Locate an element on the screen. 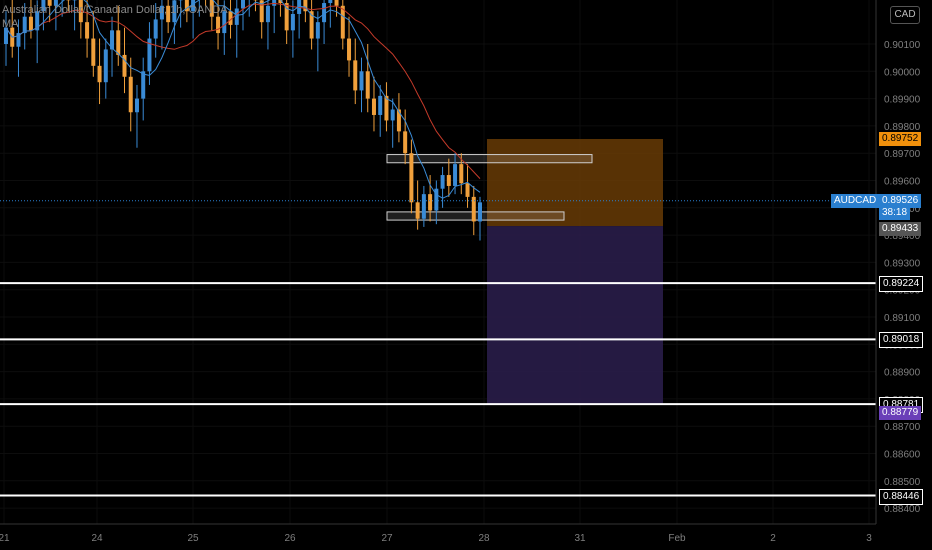 The height and width of the screenshot is (550, 932). currency-badge: CAD is located at coordinates (905, 15).